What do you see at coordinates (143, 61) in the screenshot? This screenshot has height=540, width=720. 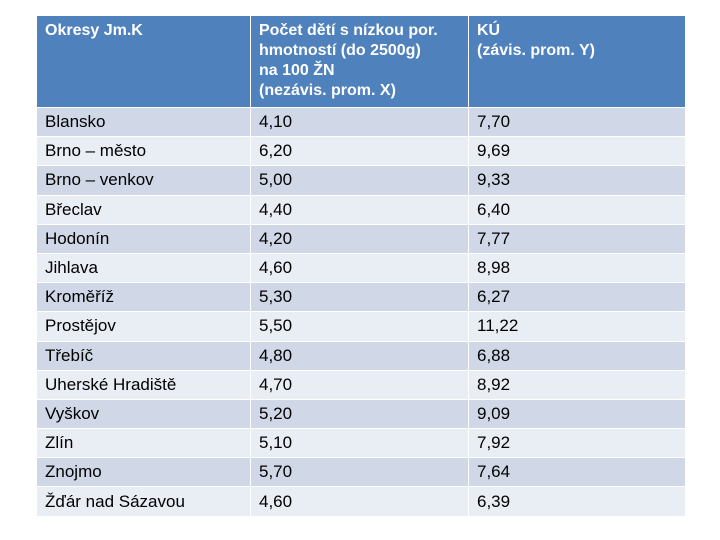 I see `header-okresy: Okresy Jm.K` at bounding box center [143, 61].